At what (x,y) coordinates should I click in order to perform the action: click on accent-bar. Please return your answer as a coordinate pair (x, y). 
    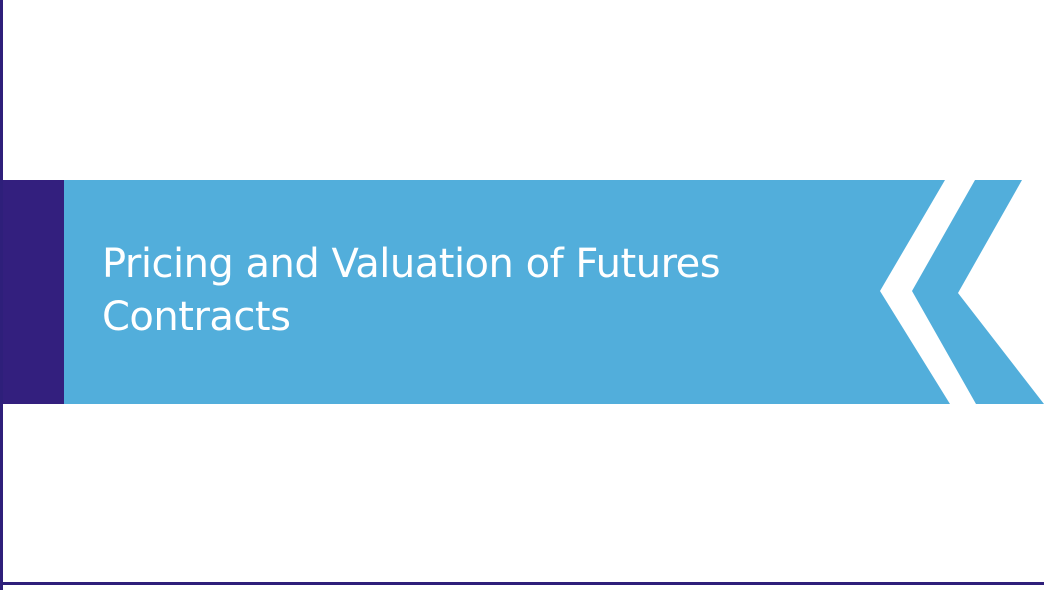
    Looking at the image, I should click on (32, 292).